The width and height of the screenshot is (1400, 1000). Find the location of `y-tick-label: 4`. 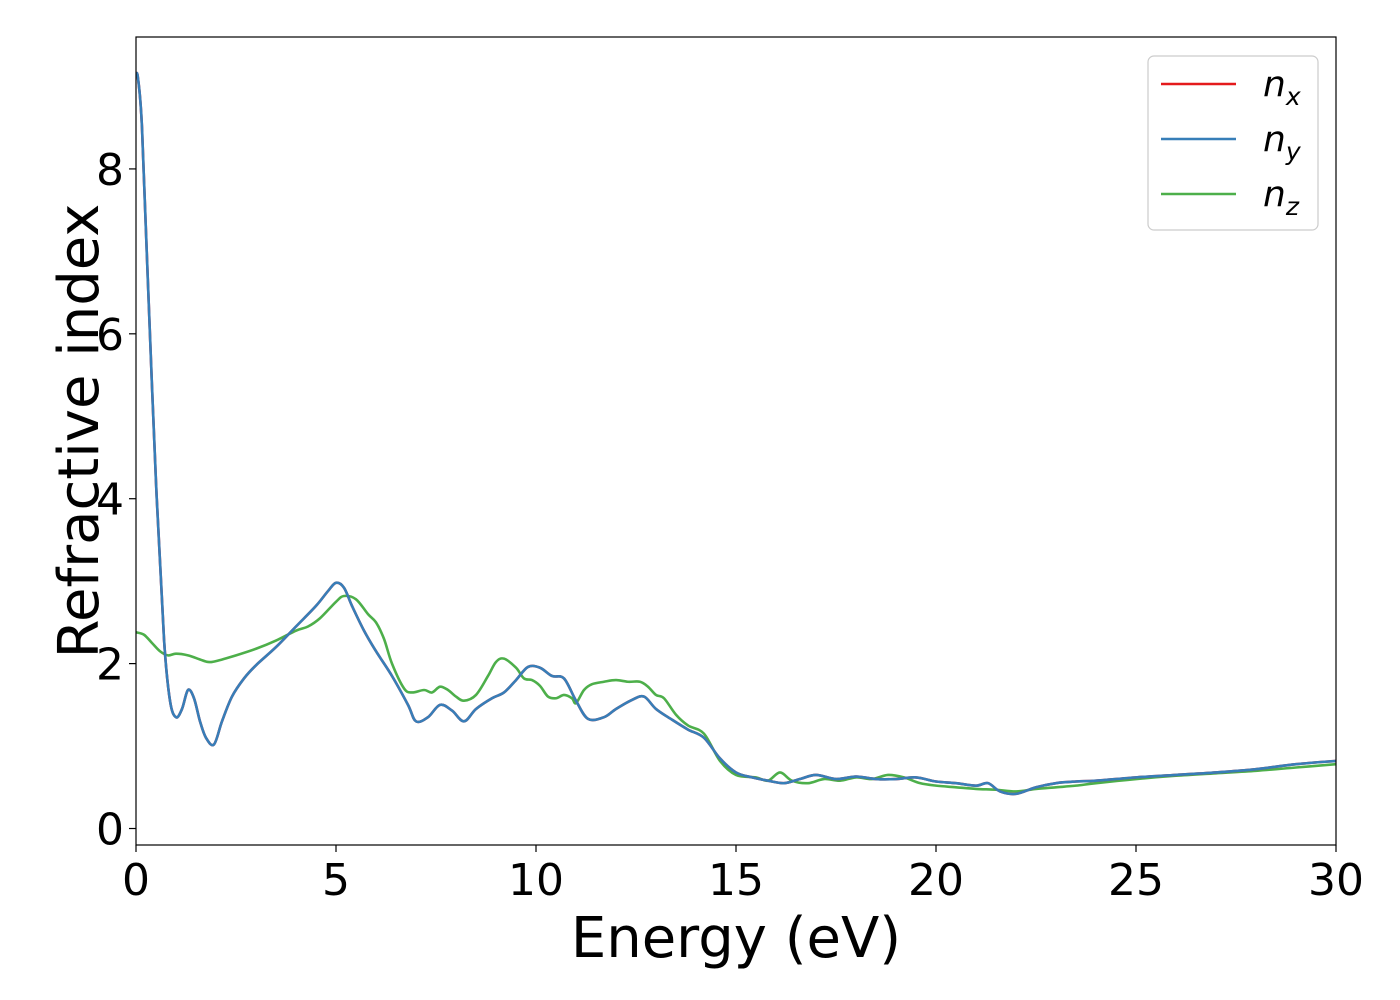

y-tick-label: 4 is located at coordinates (110, 500).